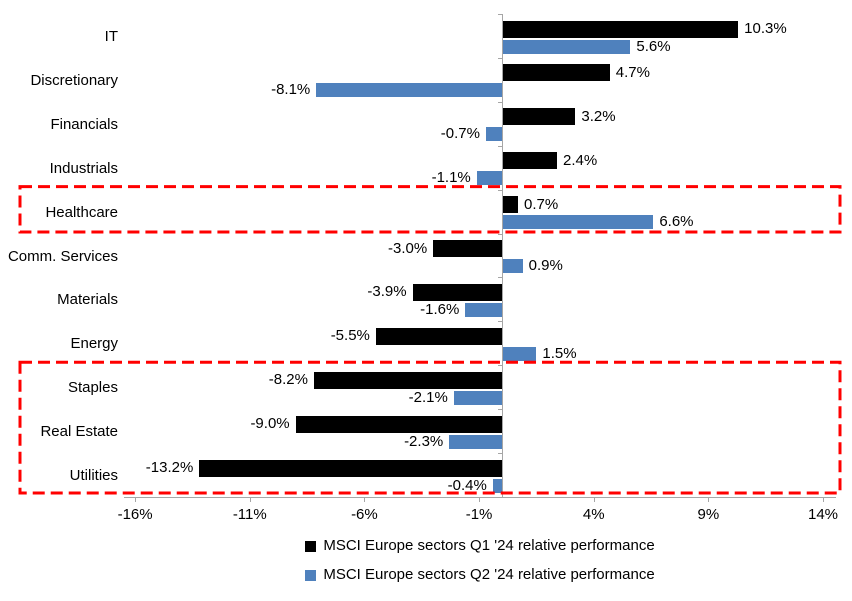  Describe the element at coordinates (424, 441) in the screenshot. I see `value-label: -2.3%` at that location.